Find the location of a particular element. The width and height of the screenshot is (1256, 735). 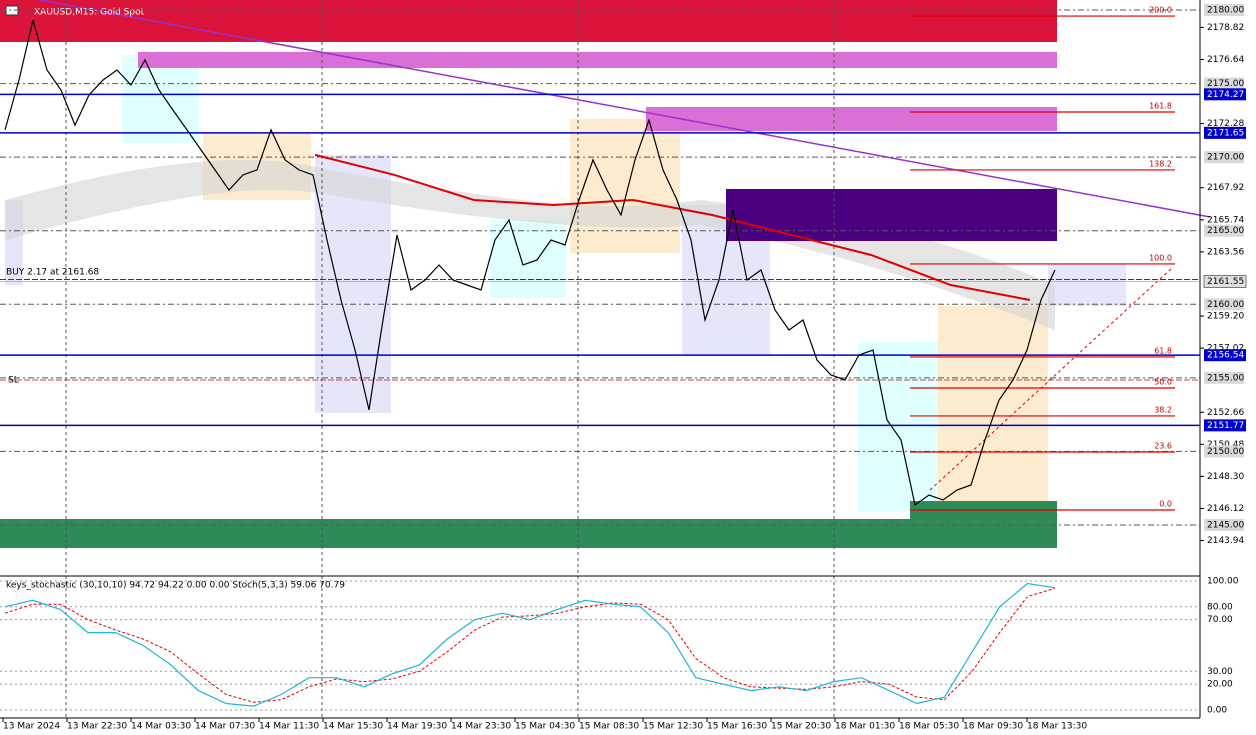

fib-label: 23.6 is located at coordinates (1163, 445).